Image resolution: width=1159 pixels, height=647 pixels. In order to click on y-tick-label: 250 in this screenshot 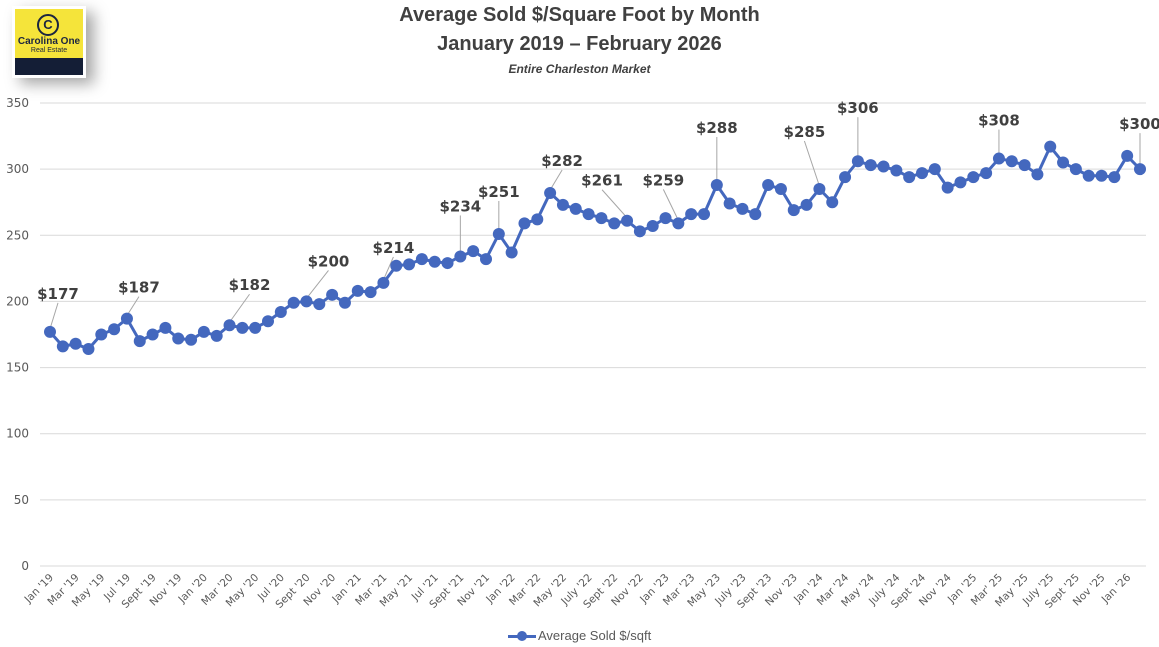, I will do `click(17, 235)`.